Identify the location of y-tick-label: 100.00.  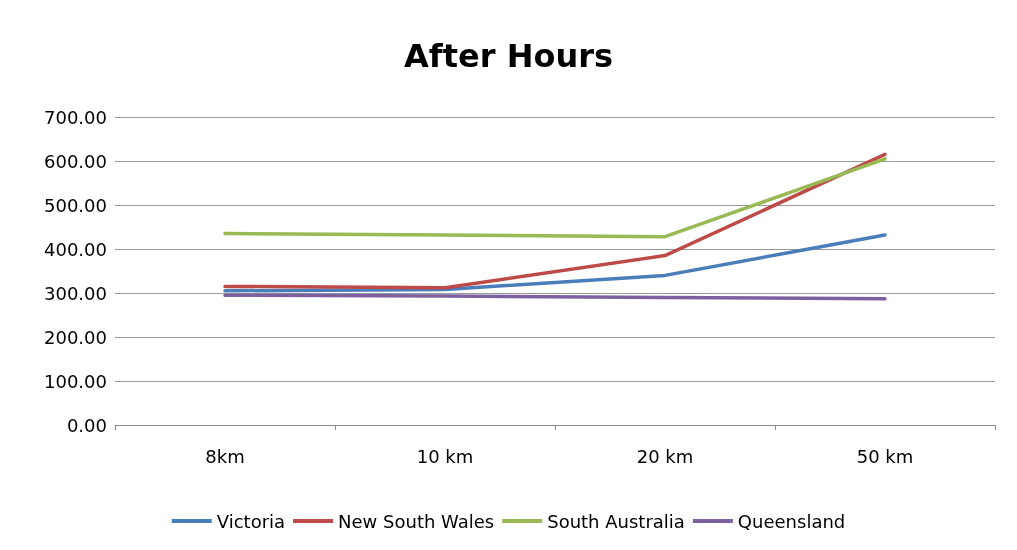
(75, 381).